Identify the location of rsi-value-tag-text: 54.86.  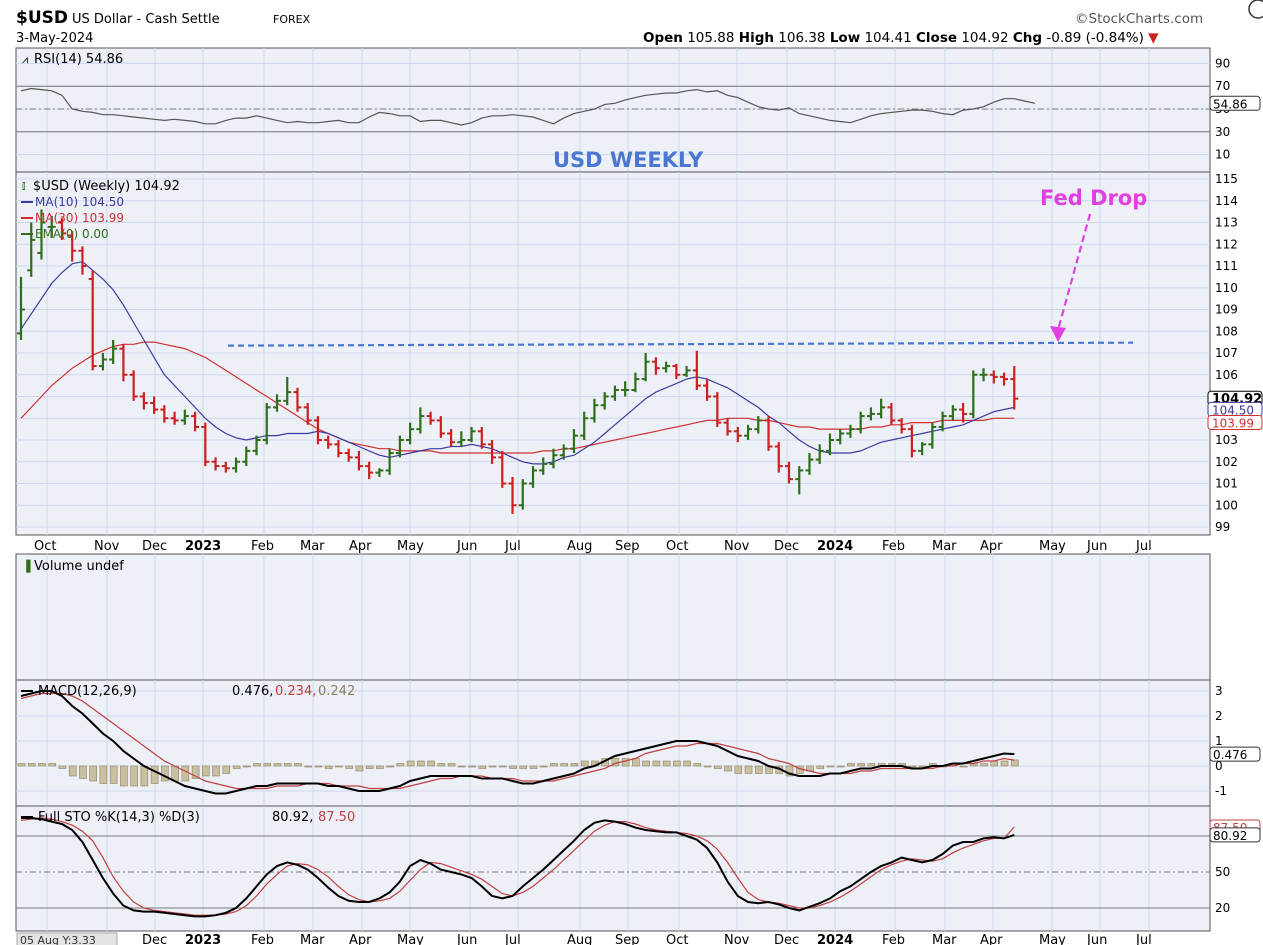
(1230, 104).